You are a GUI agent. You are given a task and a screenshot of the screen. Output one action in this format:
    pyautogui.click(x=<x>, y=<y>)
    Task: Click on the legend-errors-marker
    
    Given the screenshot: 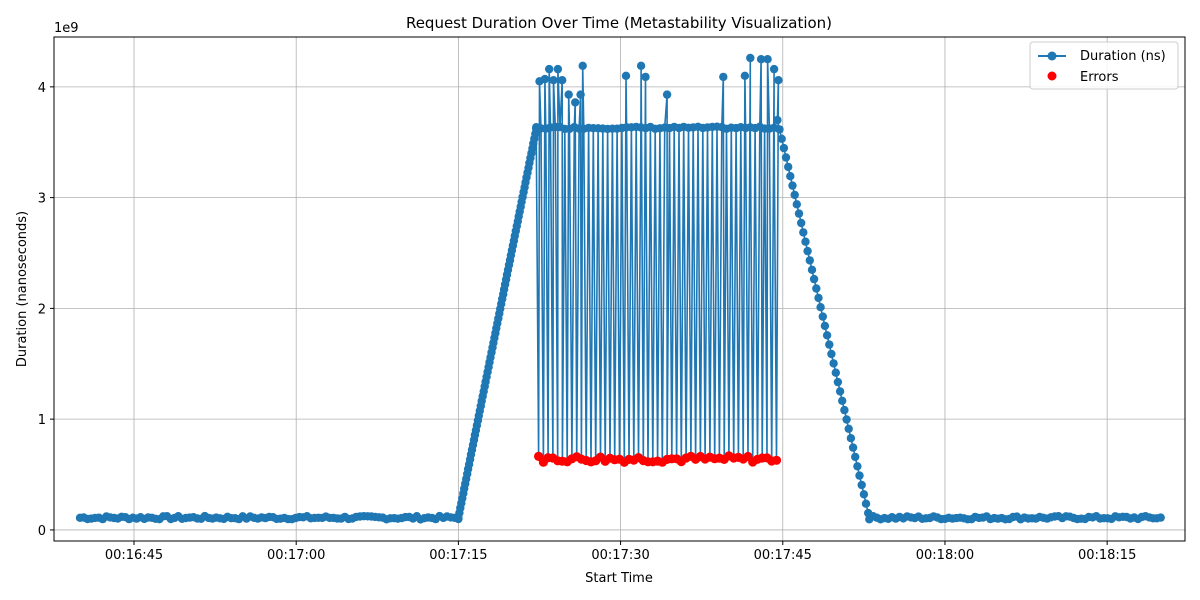 What is the action you would take?
    pyautogui.click(x=1052, y=76)
    